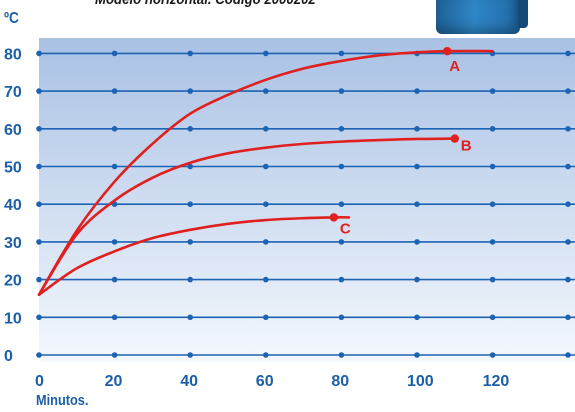 Image resolution: width=575 pixels, height=412 pixels. Describe the element at coordinates (13, 54) in the screenshot. I see `y-tick-label: 80` at that location.